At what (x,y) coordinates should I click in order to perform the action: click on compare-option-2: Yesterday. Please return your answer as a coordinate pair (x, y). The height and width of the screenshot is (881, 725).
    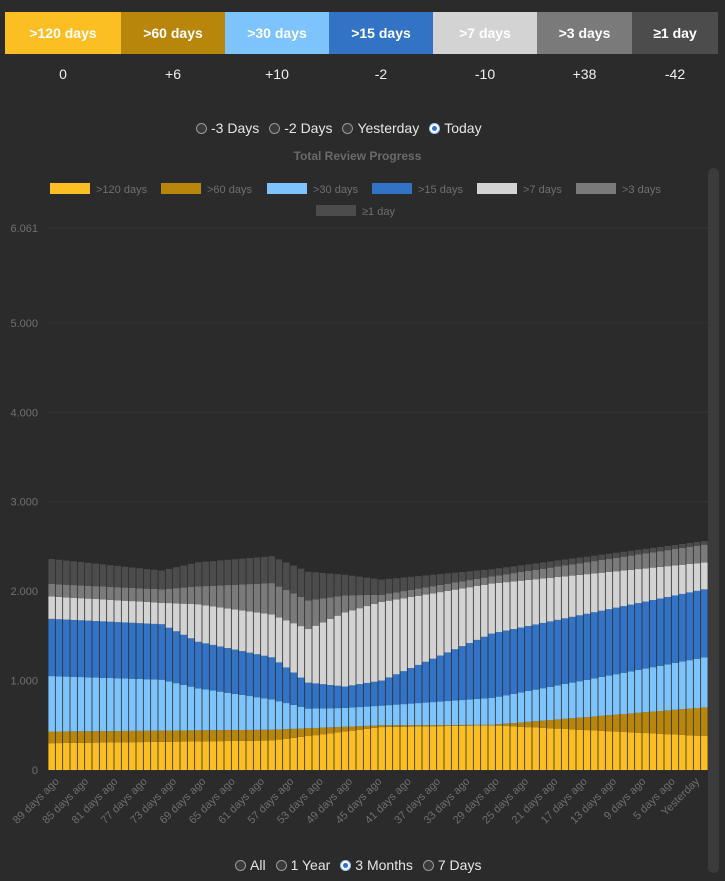
    Looking at the image, I should click on (380, 128).